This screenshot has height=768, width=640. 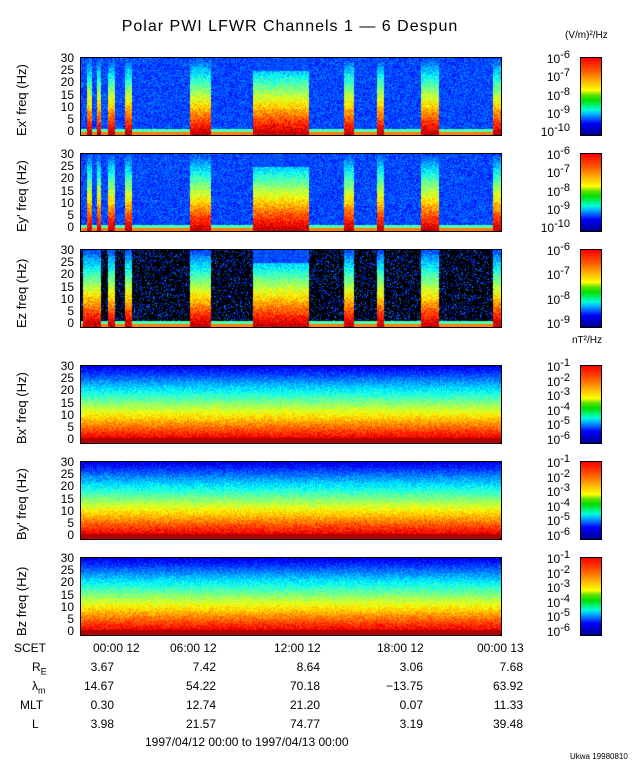 What do you see at coordinates (411, 705) in the screenshot?
I see `ephemeris-value: 0.07` at bounding box center [411, 705].